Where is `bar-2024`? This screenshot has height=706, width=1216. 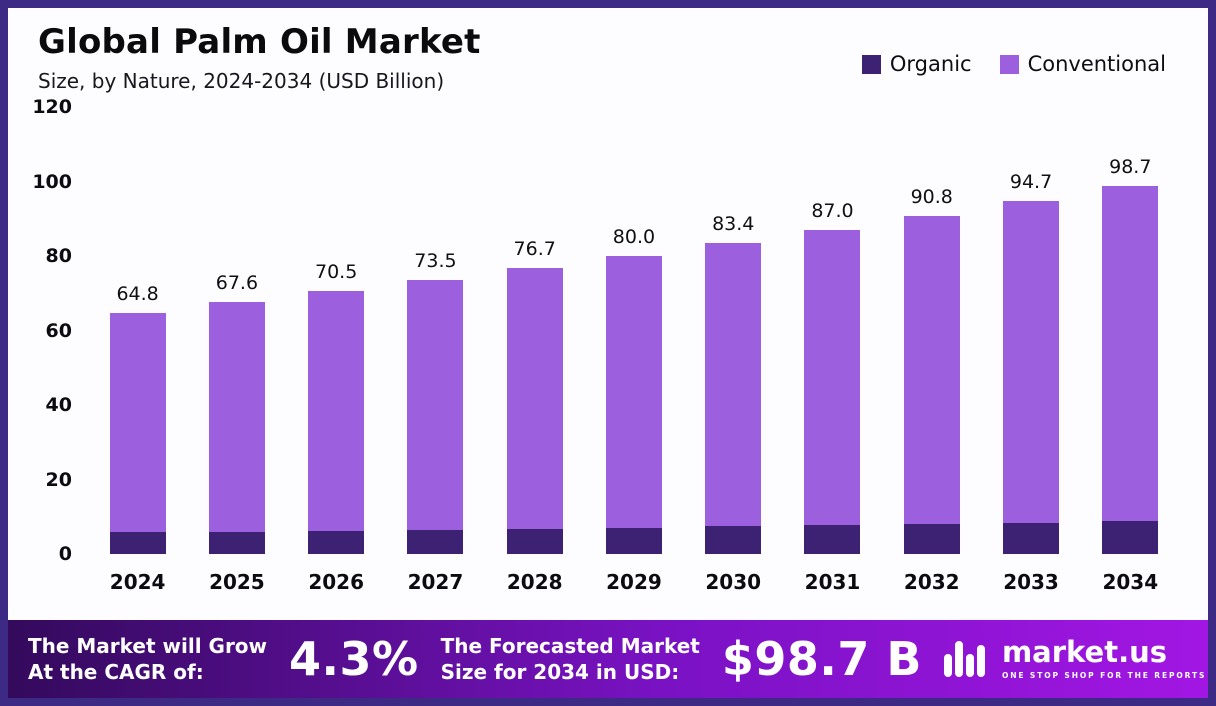 bar-2024 is located at coordinates (137, 433).